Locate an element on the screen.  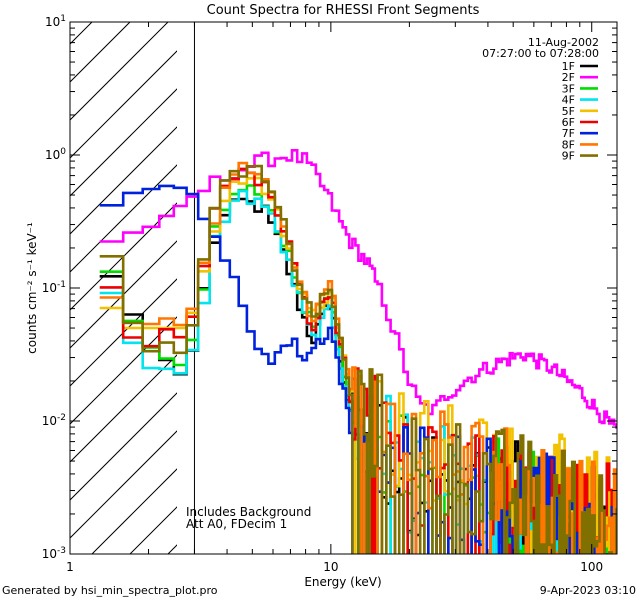
legend-label: 5F is located at coordinates (568, 111).